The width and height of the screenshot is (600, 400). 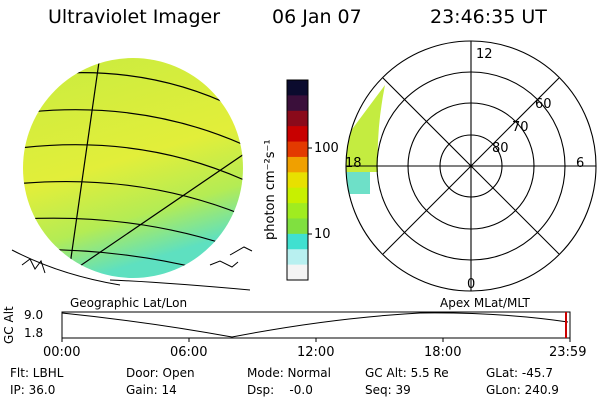 What do you see at coordinates (443, 352) in the screenshot?
I see `time-tick-1800: 18:00` at bounding box center [443, 352].